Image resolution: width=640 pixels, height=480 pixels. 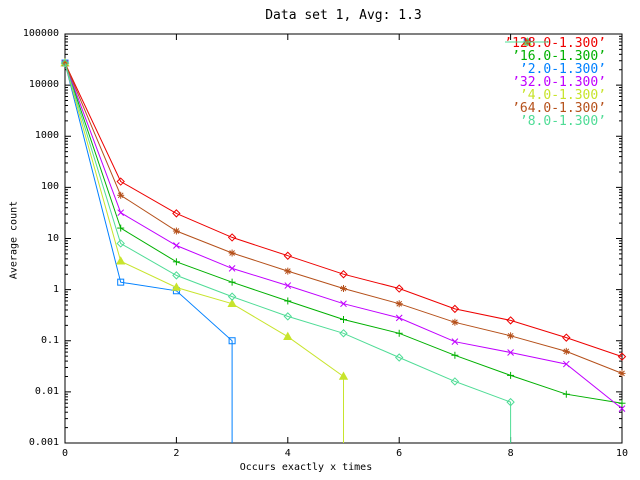 What do you see at coordinates (559, 56) in the screenshot?
I see `legend-label: ’16.0-1.300’` at bounding box center [559, 56].